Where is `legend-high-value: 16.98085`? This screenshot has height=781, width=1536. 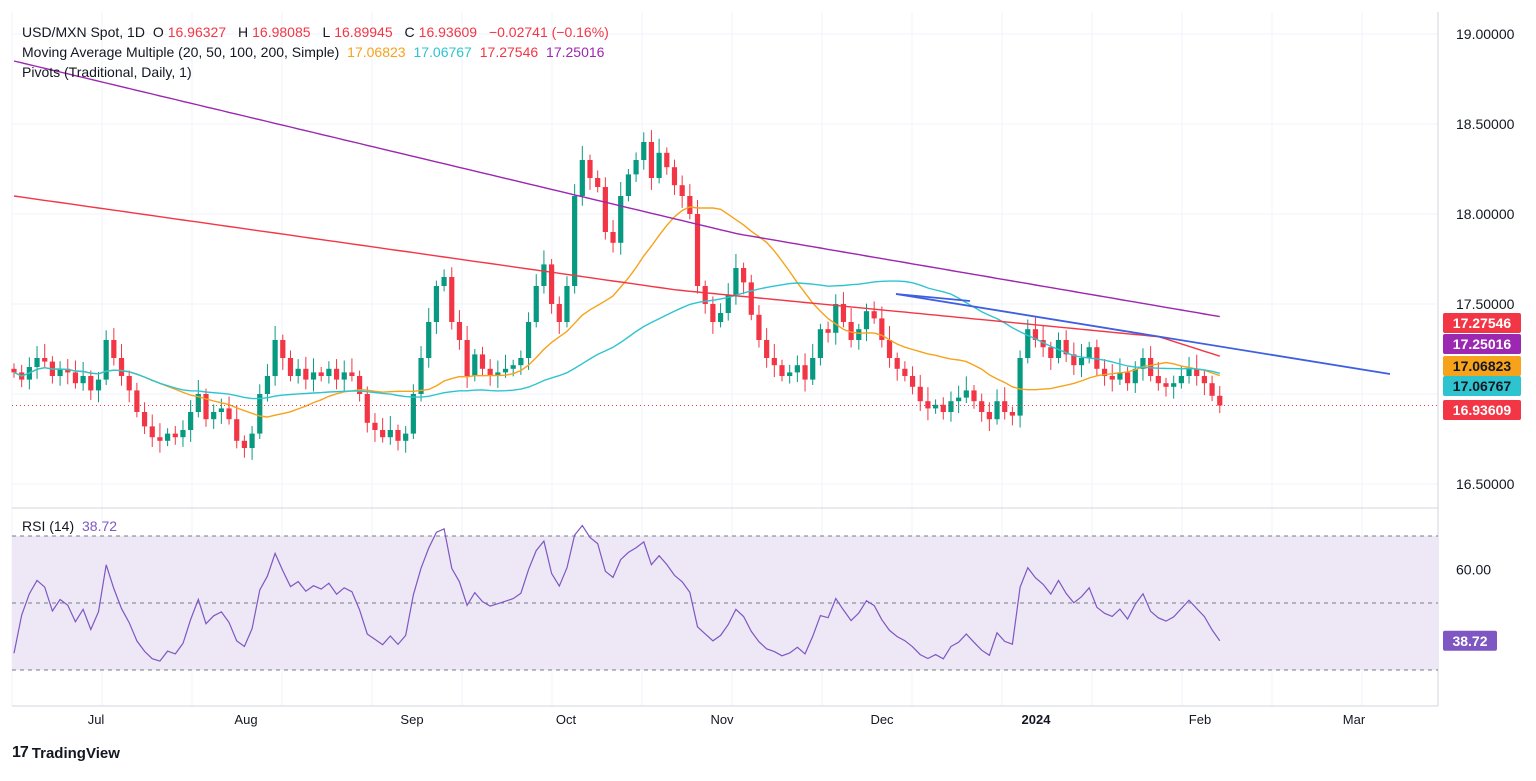
legend-high-value: 16.98085 is located at coordinates (281, 32).